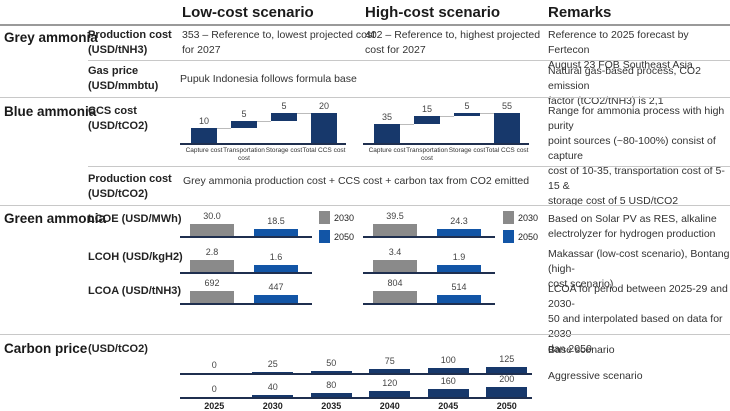 The width and height of the screenshot is (730, 411). I want to click on bar-storage-cost, so click(284, 117).